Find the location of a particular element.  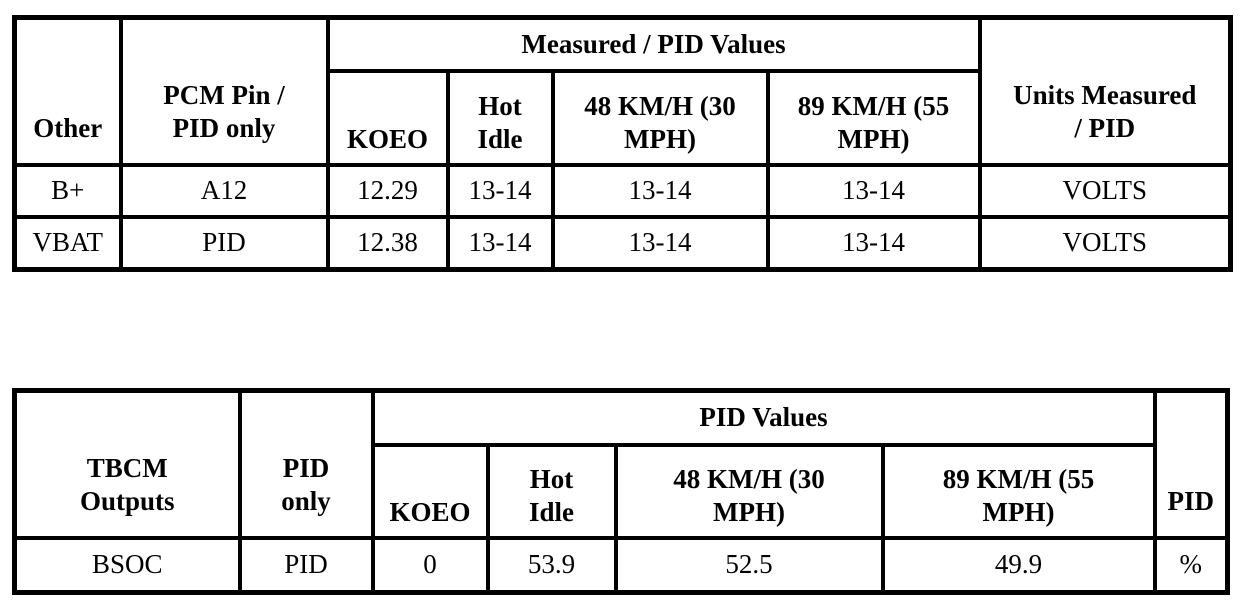

cell-koeo-value: 12.29 is located at coordinates (387, 190).